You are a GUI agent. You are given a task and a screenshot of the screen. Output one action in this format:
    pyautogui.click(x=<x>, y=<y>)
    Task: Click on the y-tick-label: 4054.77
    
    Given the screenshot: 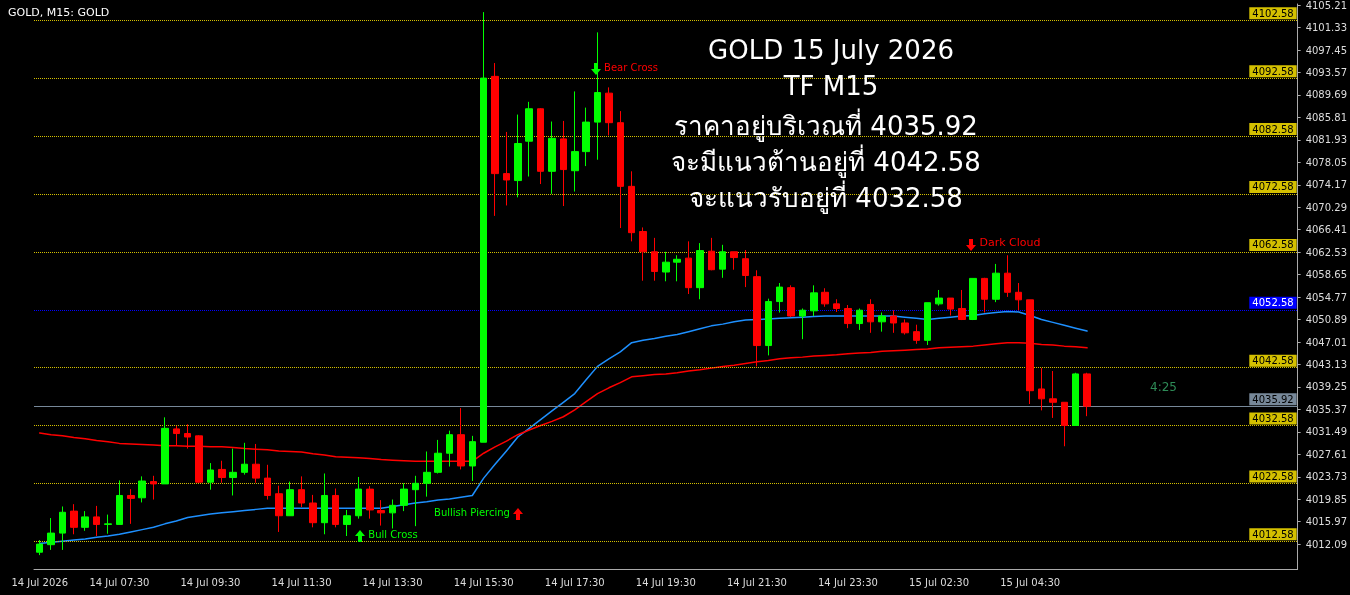 What is the action you would take?
    pyautogui.click(x=1326, y=297)
    